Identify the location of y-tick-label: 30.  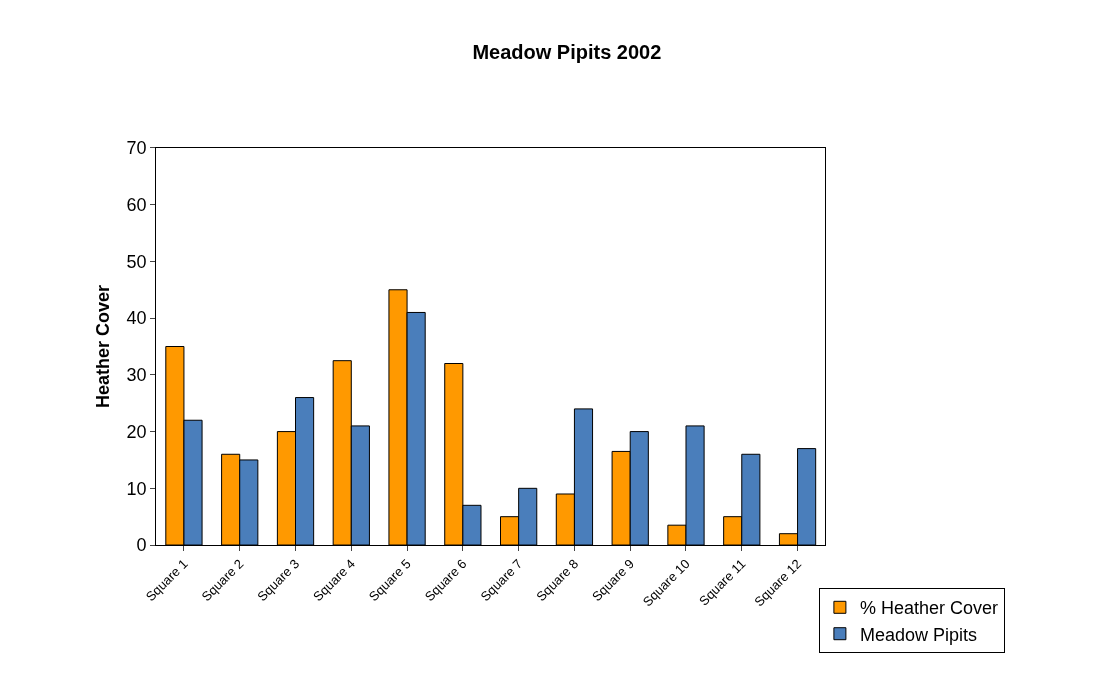
(136, 375).